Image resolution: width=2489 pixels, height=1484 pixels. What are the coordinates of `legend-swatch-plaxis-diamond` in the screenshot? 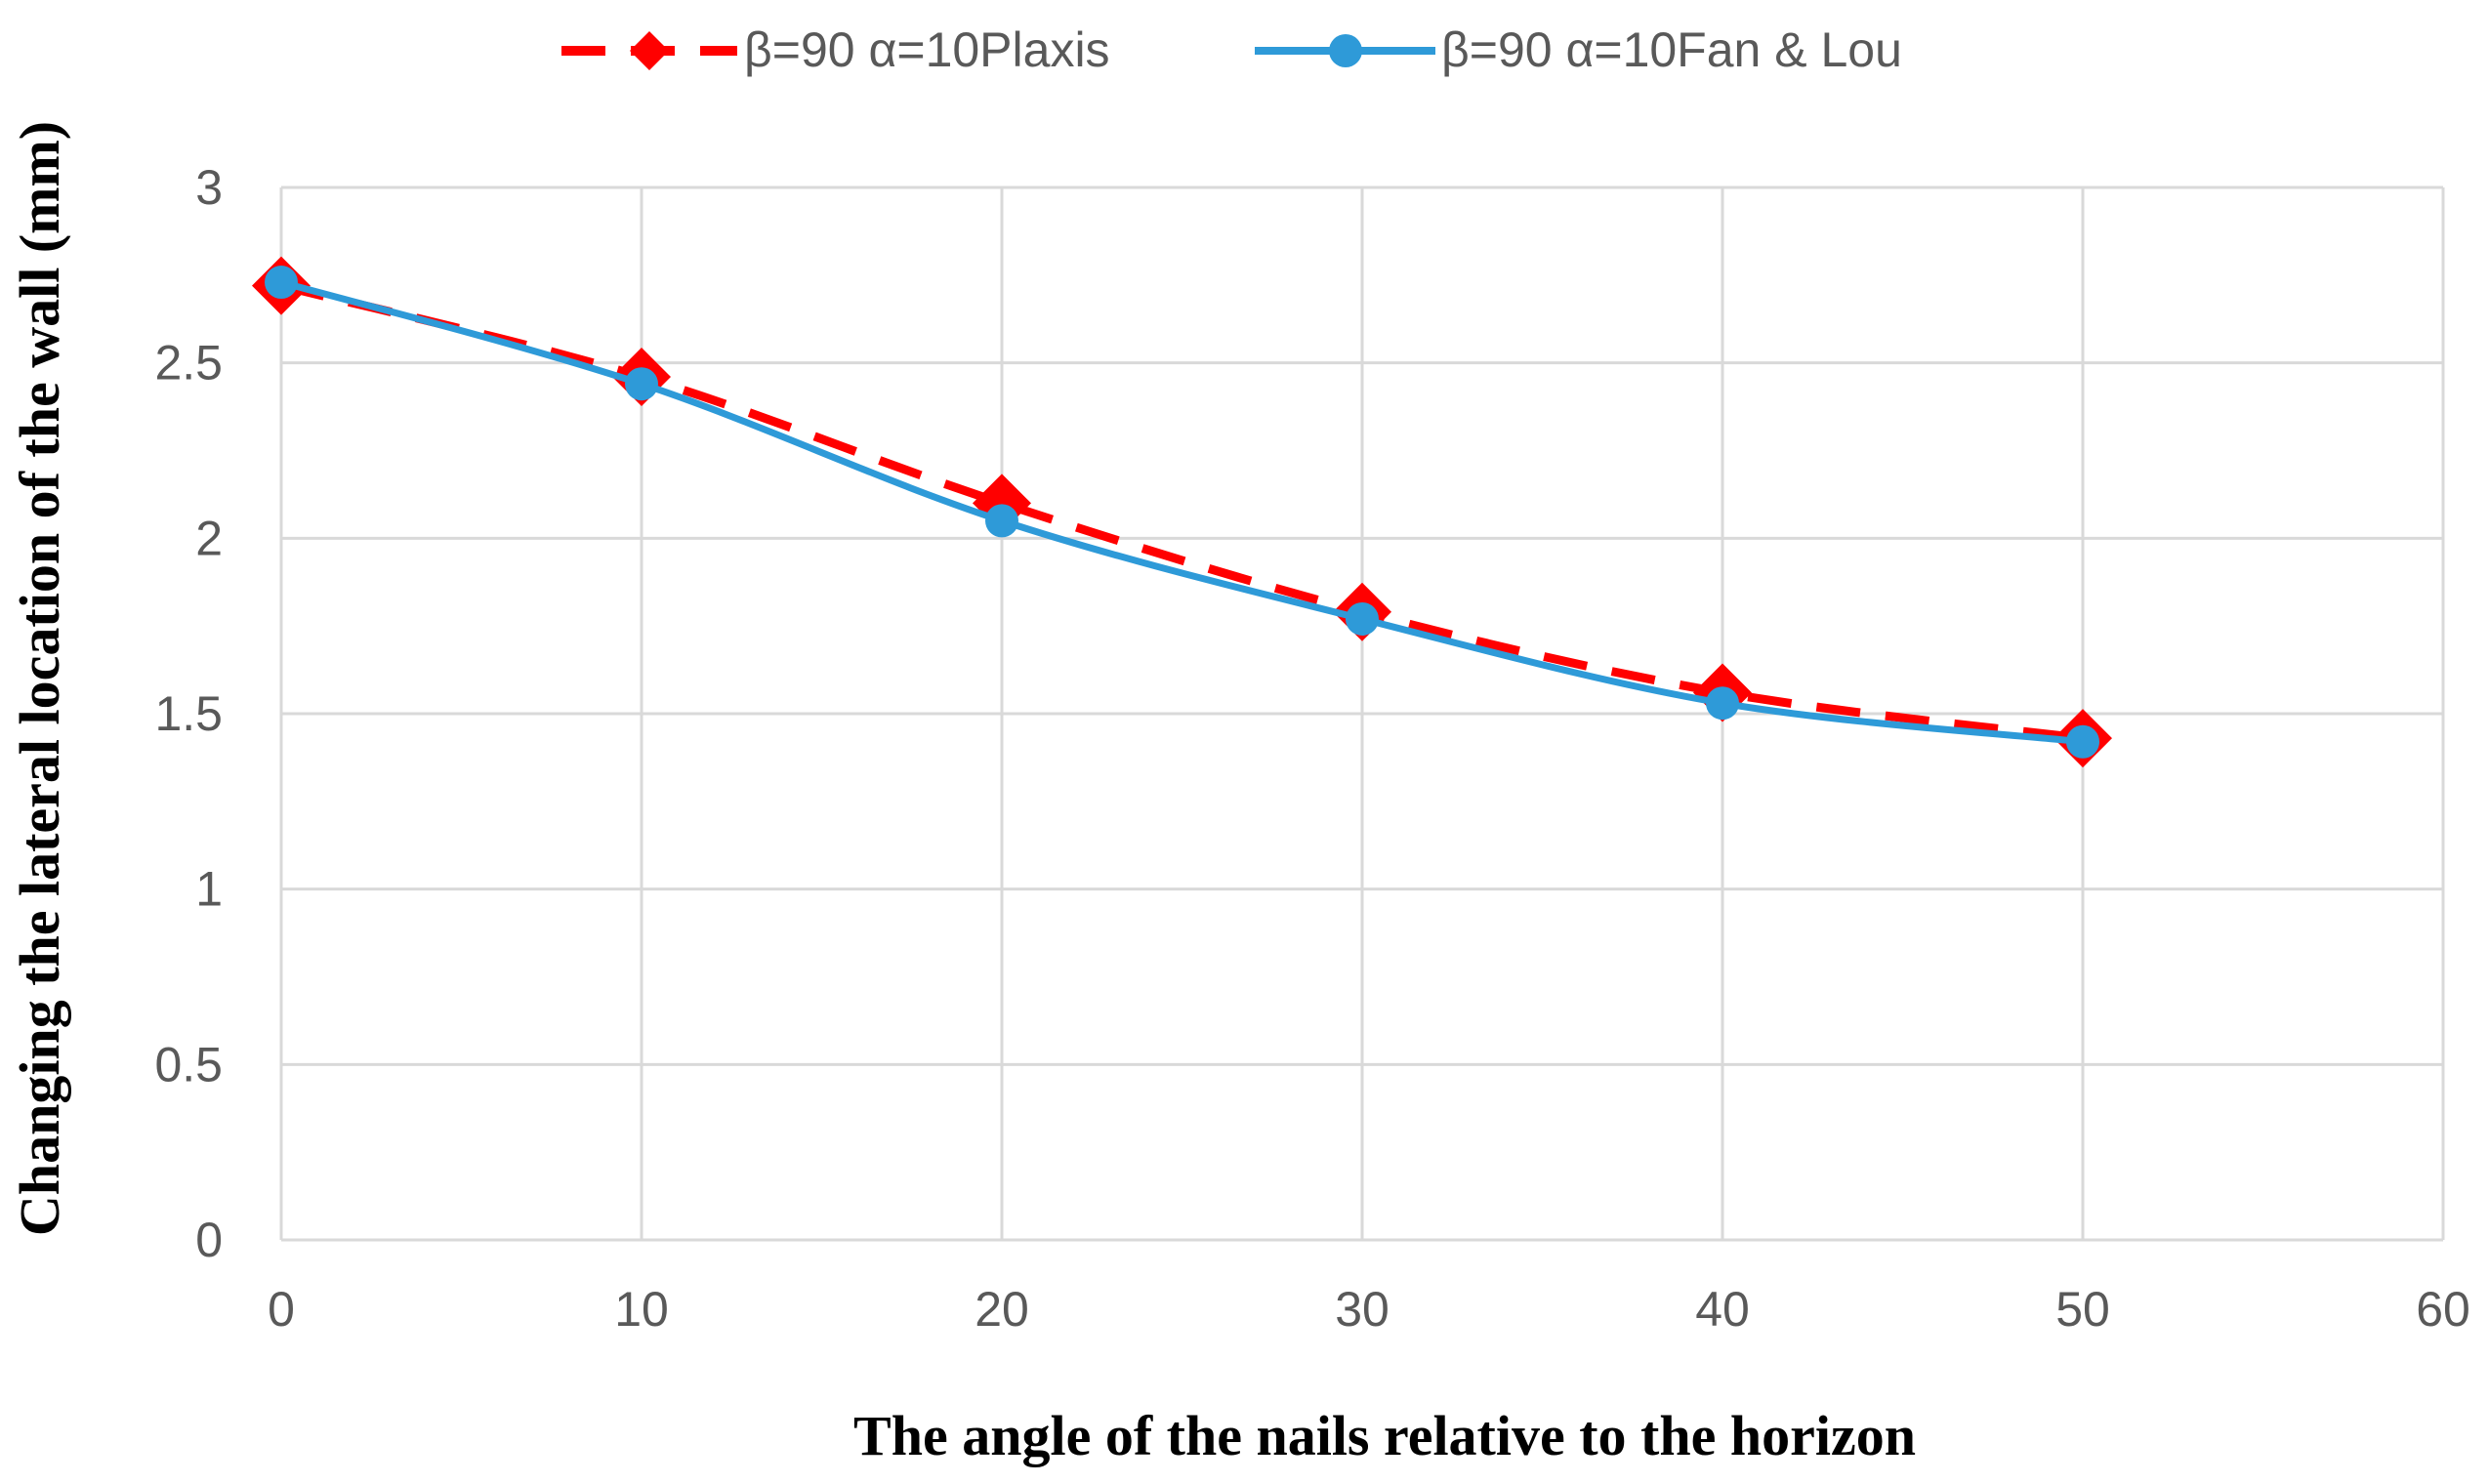 It's located at (649, 50).